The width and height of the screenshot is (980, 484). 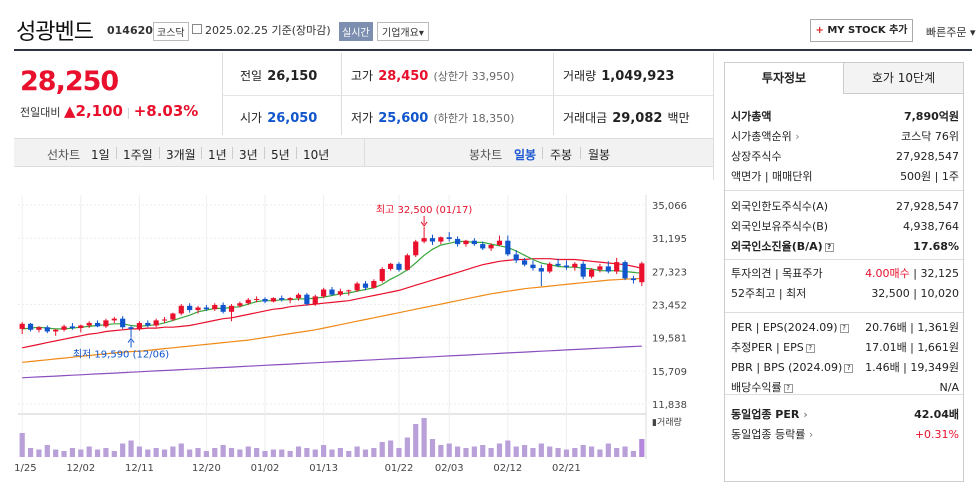 I want to click on candle-monthly: 월봉, so click(x=599, y=155).